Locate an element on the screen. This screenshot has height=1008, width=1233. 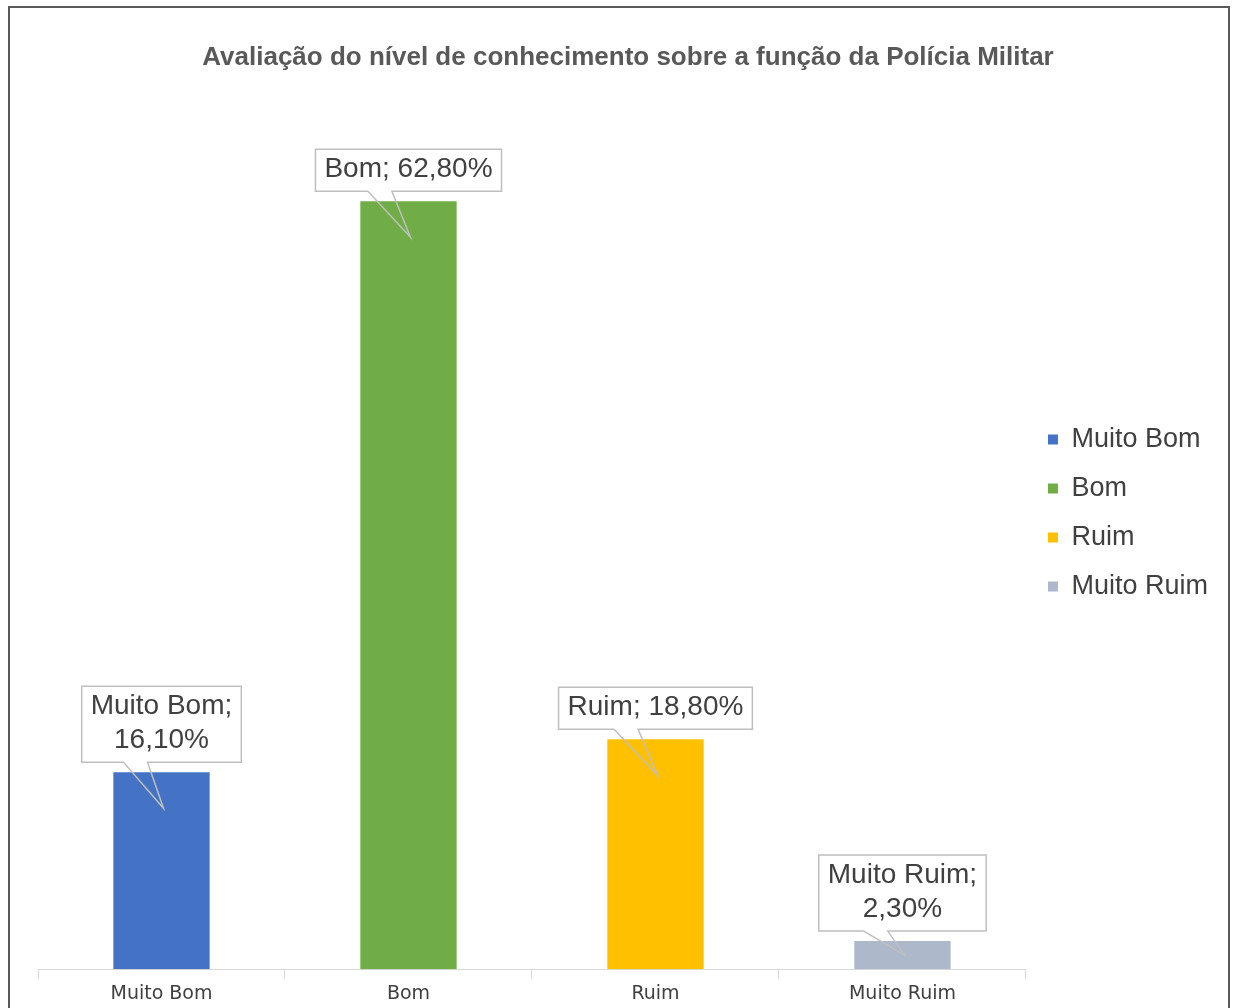
legend-label: Bom is located at coordinates (1099, 486).